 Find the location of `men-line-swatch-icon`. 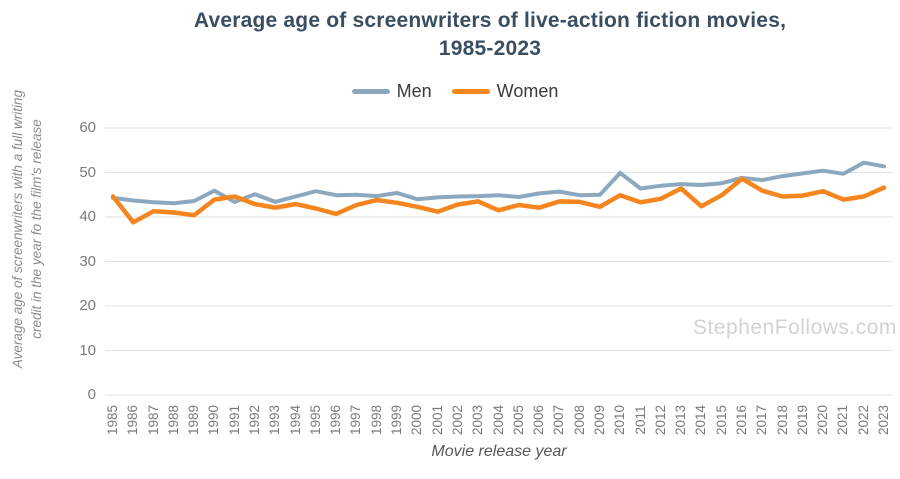

men-line-swatch-icon is located at coordinates (370, 91).